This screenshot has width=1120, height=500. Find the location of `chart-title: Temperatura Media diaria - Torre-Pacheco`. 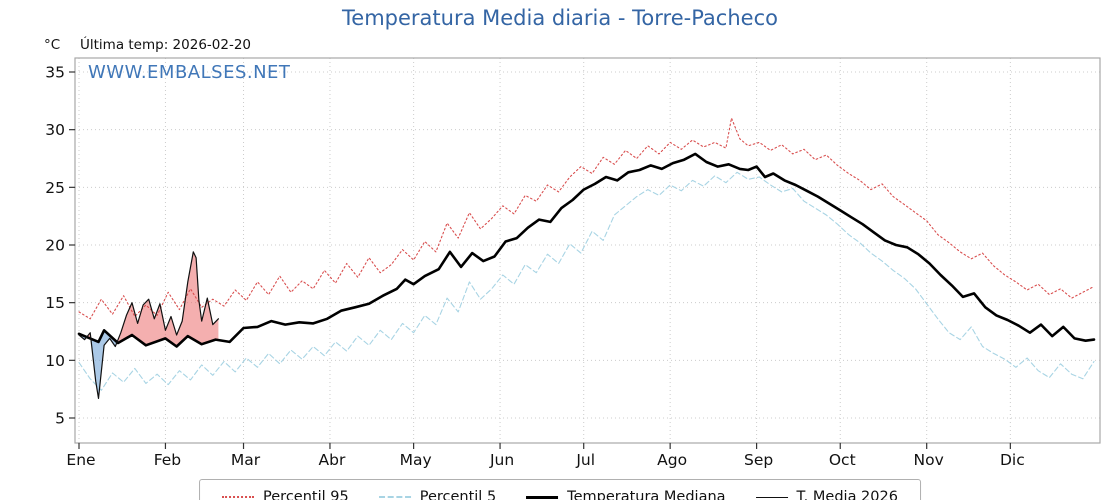

chart-title: Temperatura Media diaria - Torre-Pacheco is located at coordinates (560, 18).